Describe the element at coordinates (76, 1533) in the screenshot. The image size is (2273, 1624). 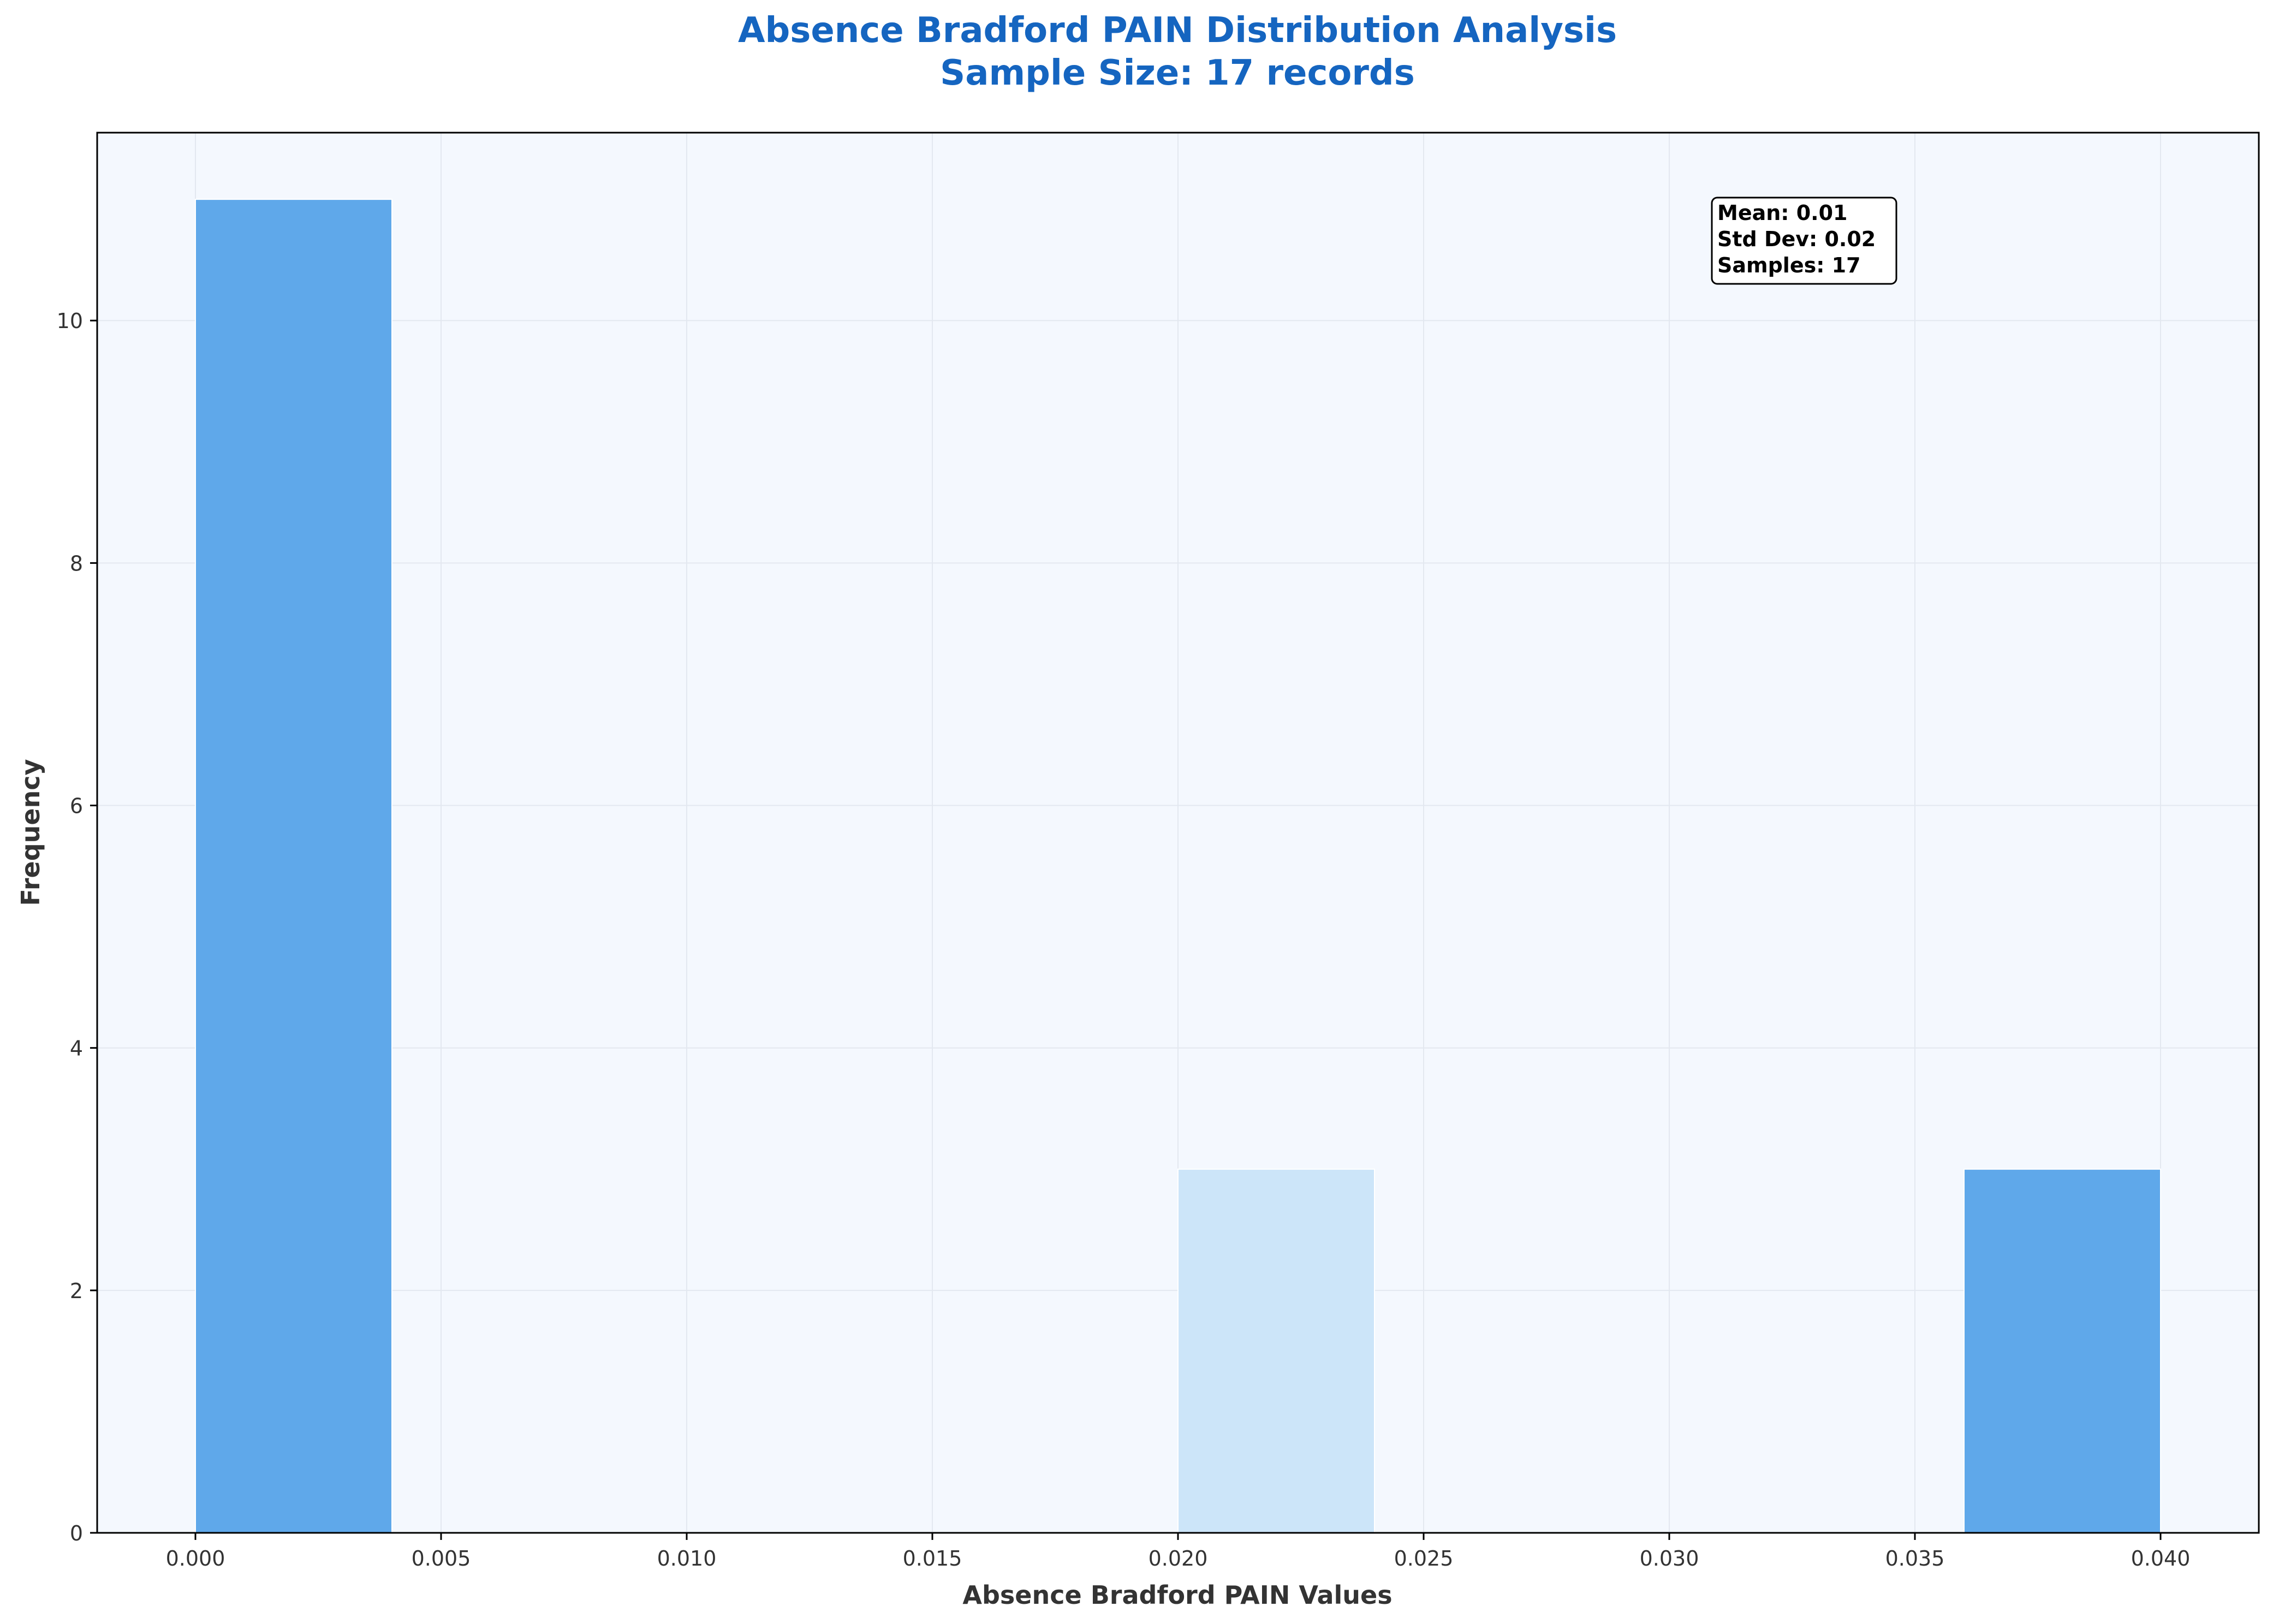
I see `y-tick-label-0: 0` at that location.